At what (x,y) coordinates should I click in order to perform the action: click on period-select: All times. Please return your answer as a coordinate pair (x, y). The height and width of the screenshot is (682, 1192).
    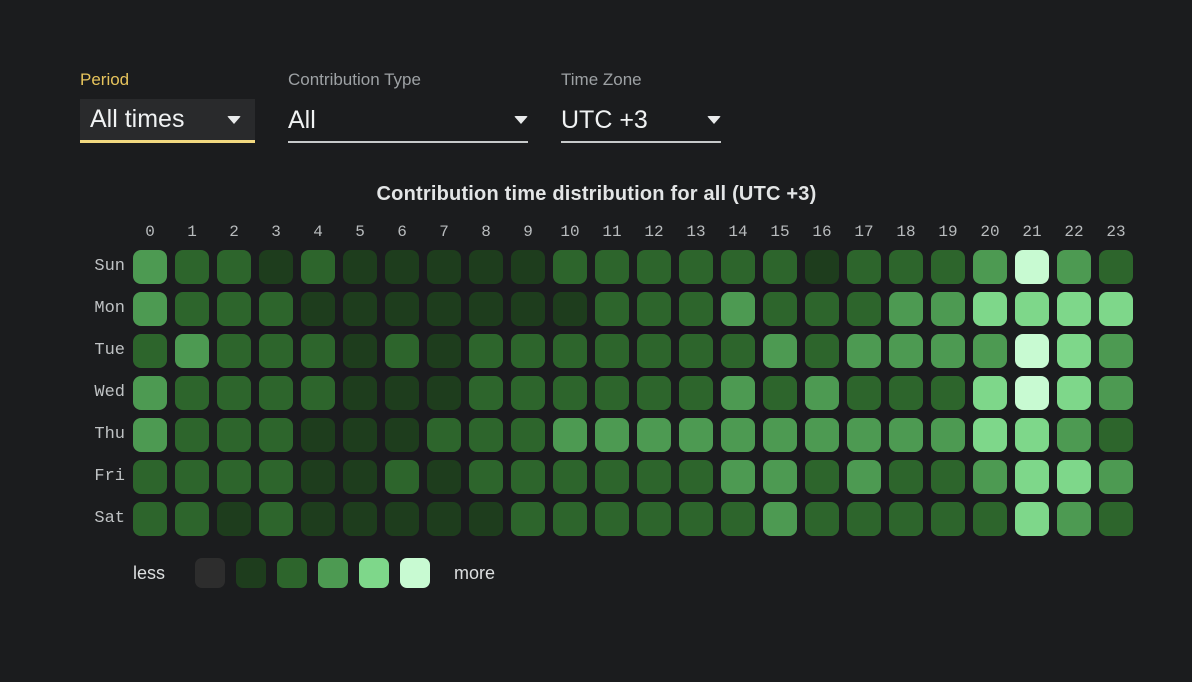
    Looking at the image, I should click on (167, 121).